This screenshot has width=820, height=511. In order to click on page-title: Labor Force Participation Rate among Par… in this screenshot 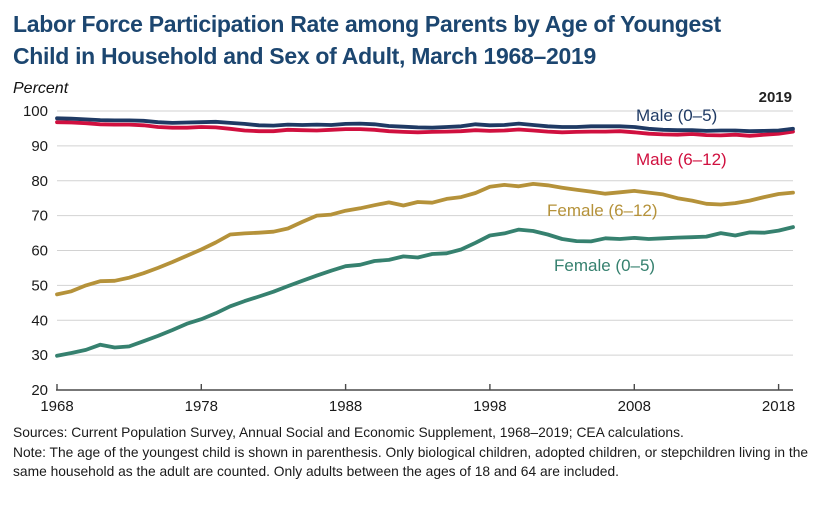, I will do `click(410, 40)`.